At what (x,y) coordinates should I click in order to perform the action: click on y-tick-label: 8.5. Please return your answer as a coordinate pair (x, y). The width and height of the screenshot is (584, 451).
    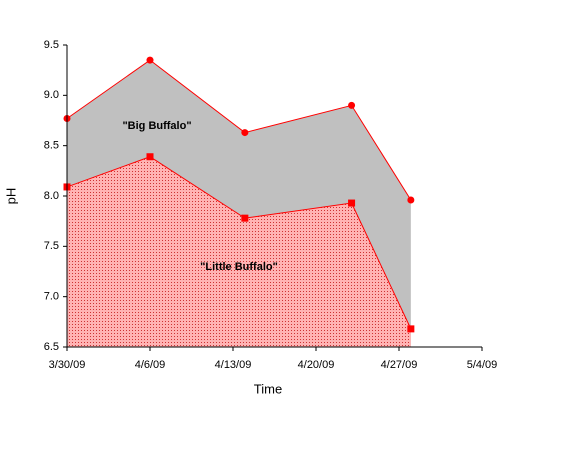
    Looking at the image, I should click on (51, 146).